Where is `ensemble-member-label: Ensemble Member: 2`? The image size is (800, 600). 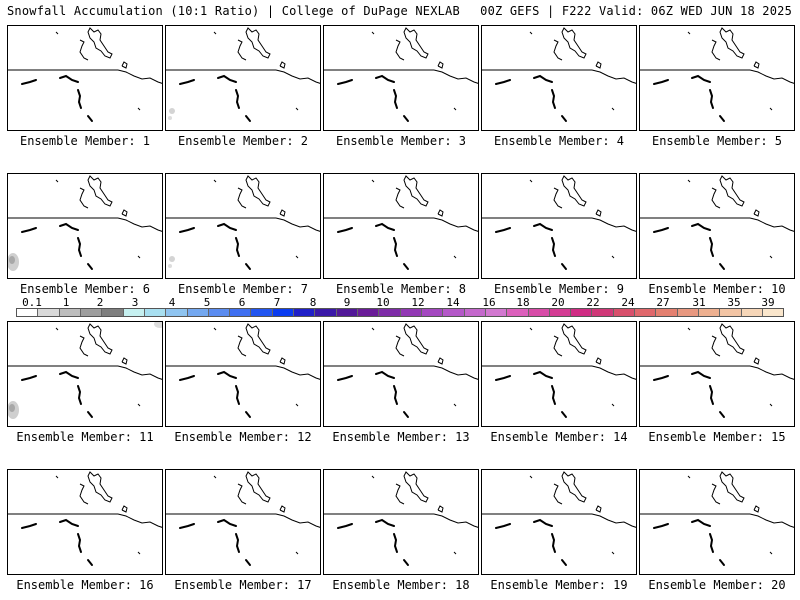
ensemble-member-label: Ensemble Member: 2 is located at coordinates (243, 141).